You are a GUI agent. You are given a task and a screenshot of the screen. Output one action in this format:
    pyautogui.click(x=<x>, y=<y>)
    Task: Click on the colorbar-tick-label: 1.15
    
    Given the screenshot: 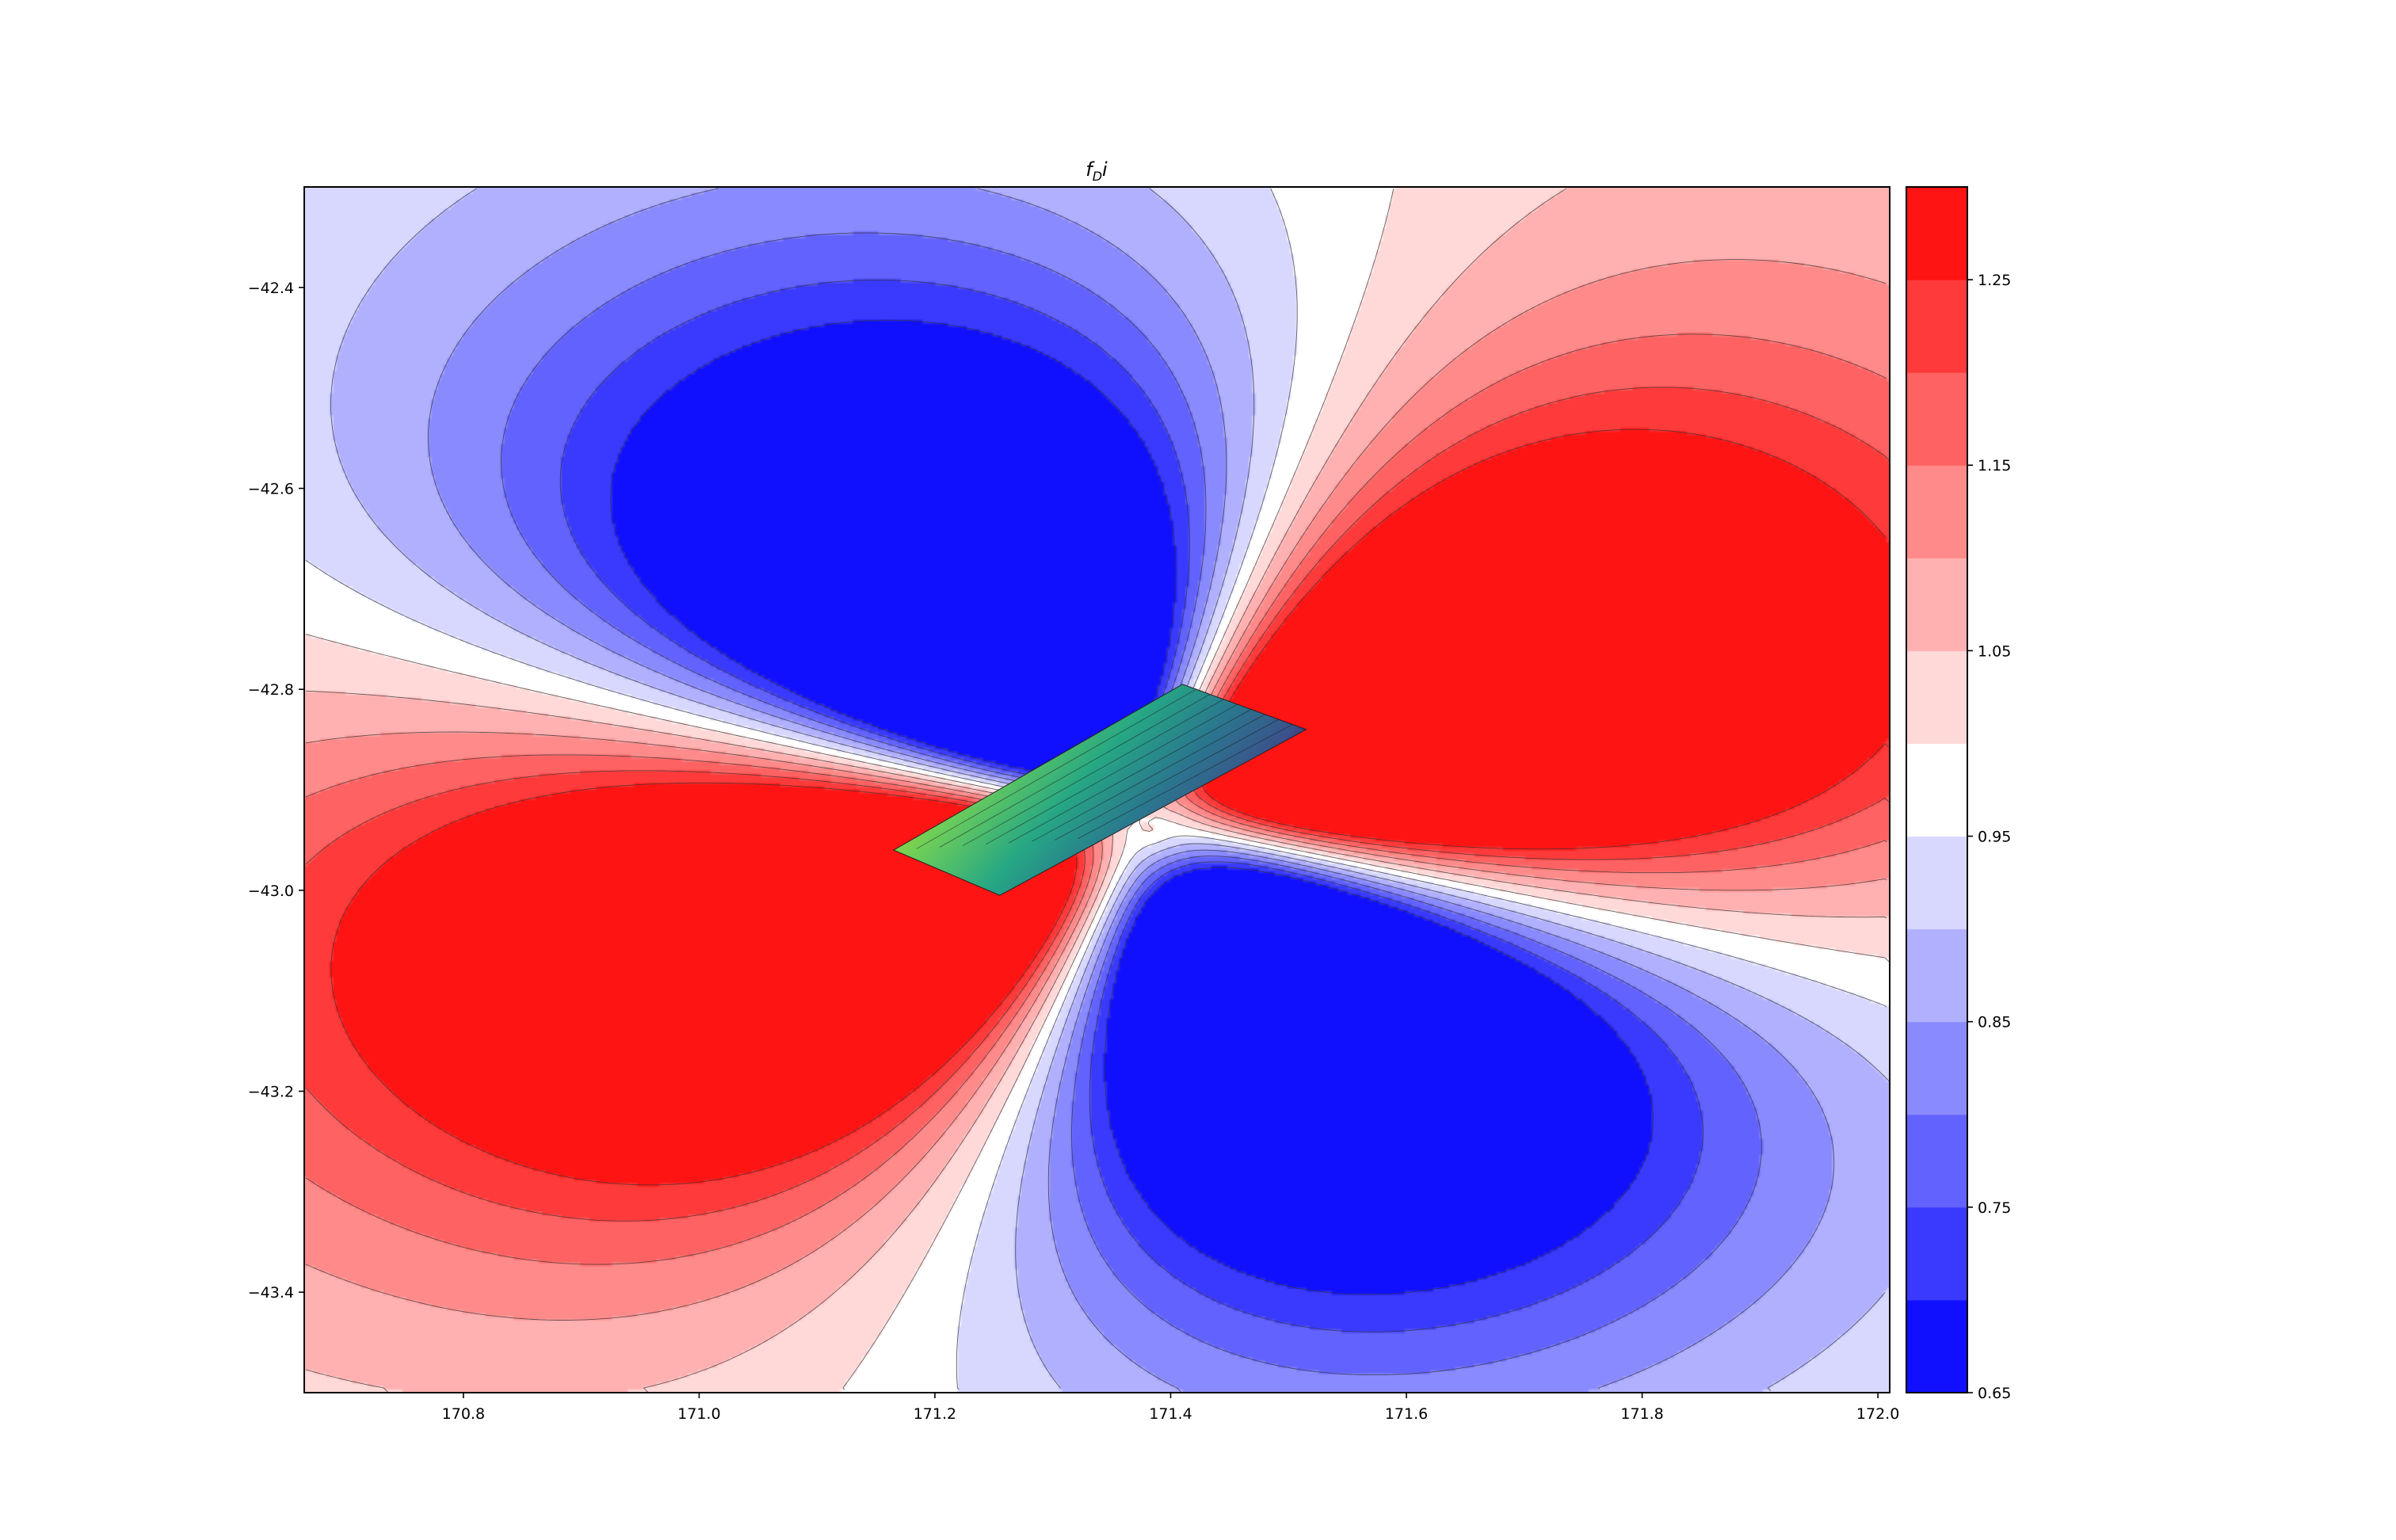 What is the action you would take?
    pyautogui.click(x=1995, y=466)
    